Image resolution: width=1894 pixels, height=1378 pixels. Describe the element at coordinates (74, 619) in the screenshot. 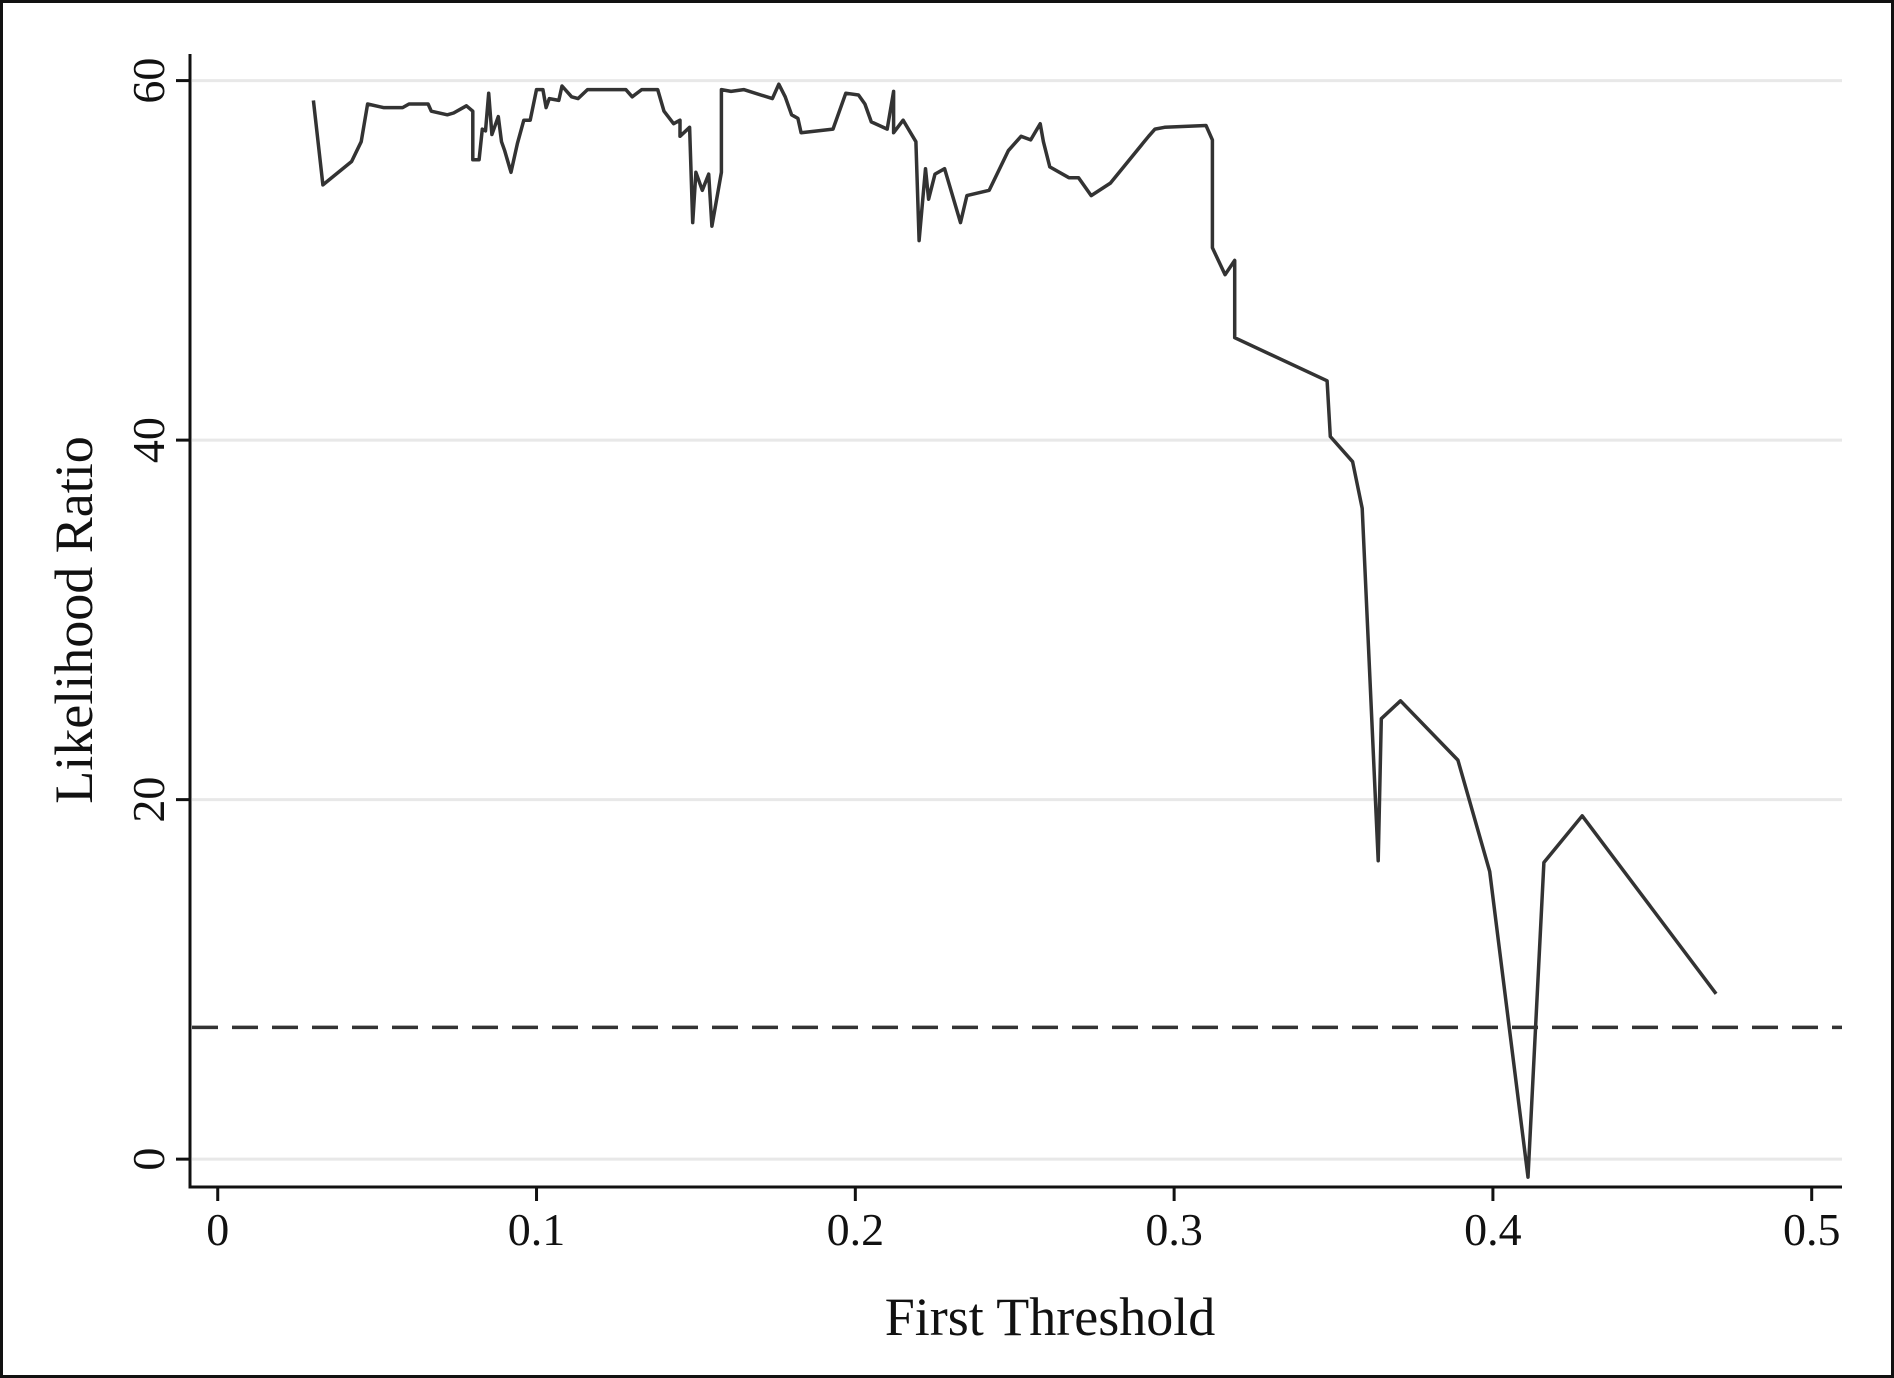

I see `y-axis-label: Likelihood Ratio` at that location.